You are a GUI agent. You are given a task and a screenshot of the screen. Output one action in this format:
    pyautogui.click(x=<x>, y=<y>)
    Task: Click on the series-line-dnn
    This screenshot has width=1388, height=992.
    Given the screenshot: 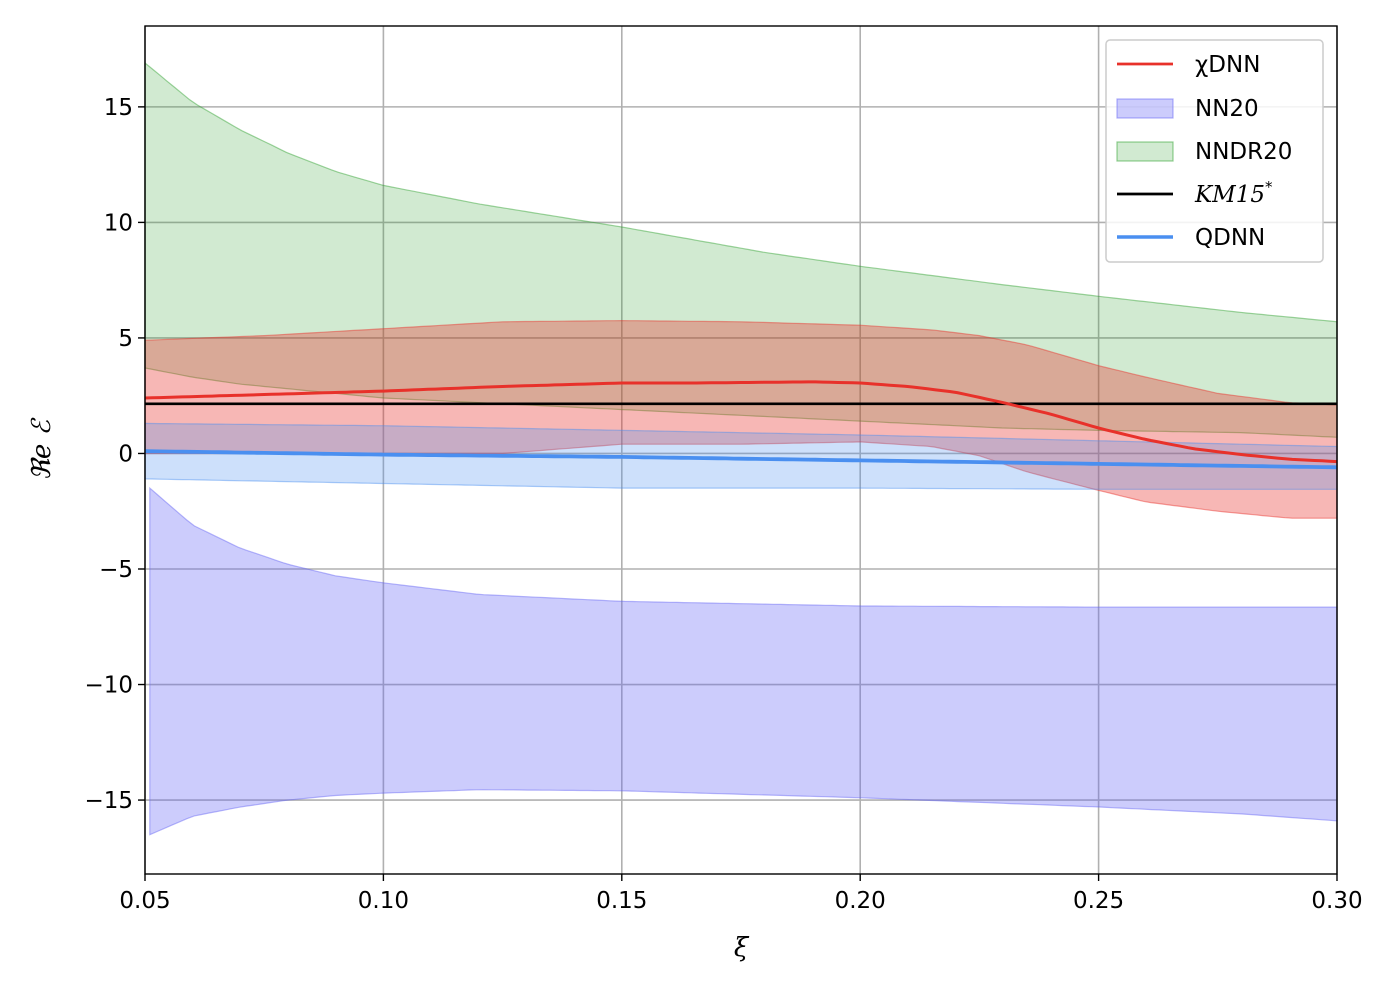 What is the action you would take?
    pyautogui.click(x=741, y=422)
    